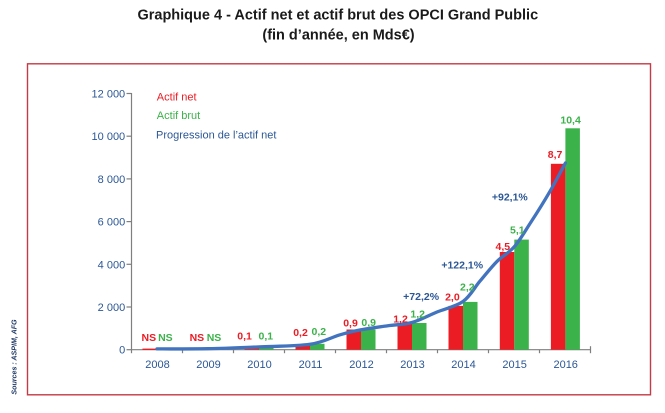 The width and height of the screenshot is (665, 413). What do you see at coordinates (109, 137) in the screenshot?
I see `svg-text: 10 000` at bounding box center [109, 137].